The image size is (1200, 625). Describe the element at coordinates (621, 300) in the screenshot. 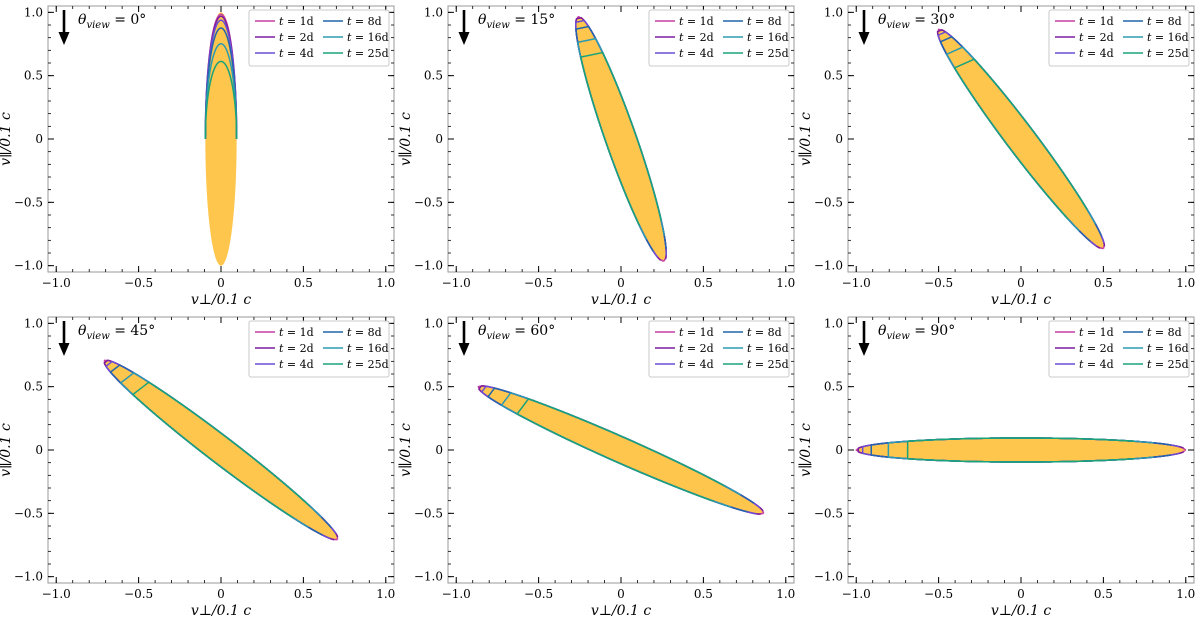

I see `x-axis-label: v⊥/0.1 c` at that location.